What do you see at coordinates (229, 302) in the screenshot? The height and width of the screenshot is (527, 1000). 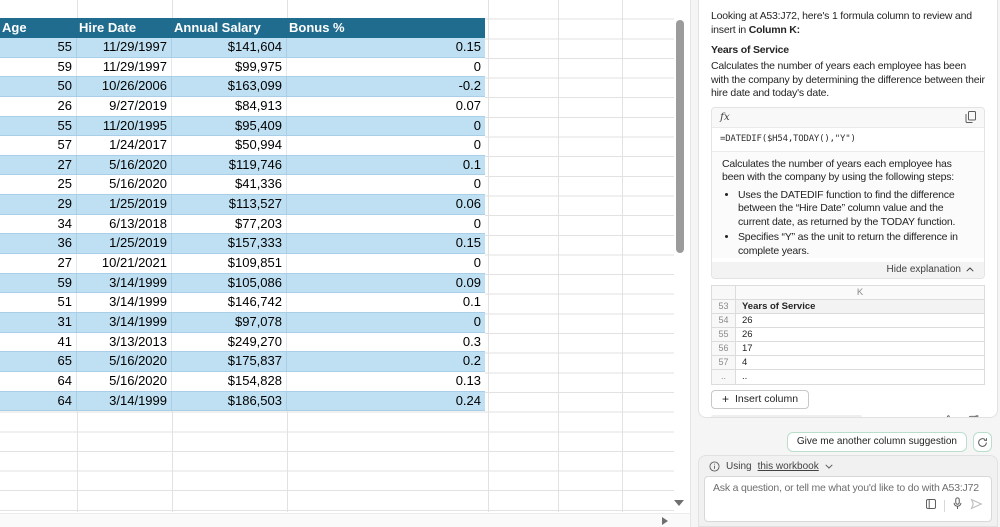 I see `table-cell: $146,742` at bounding box center [229, 302].